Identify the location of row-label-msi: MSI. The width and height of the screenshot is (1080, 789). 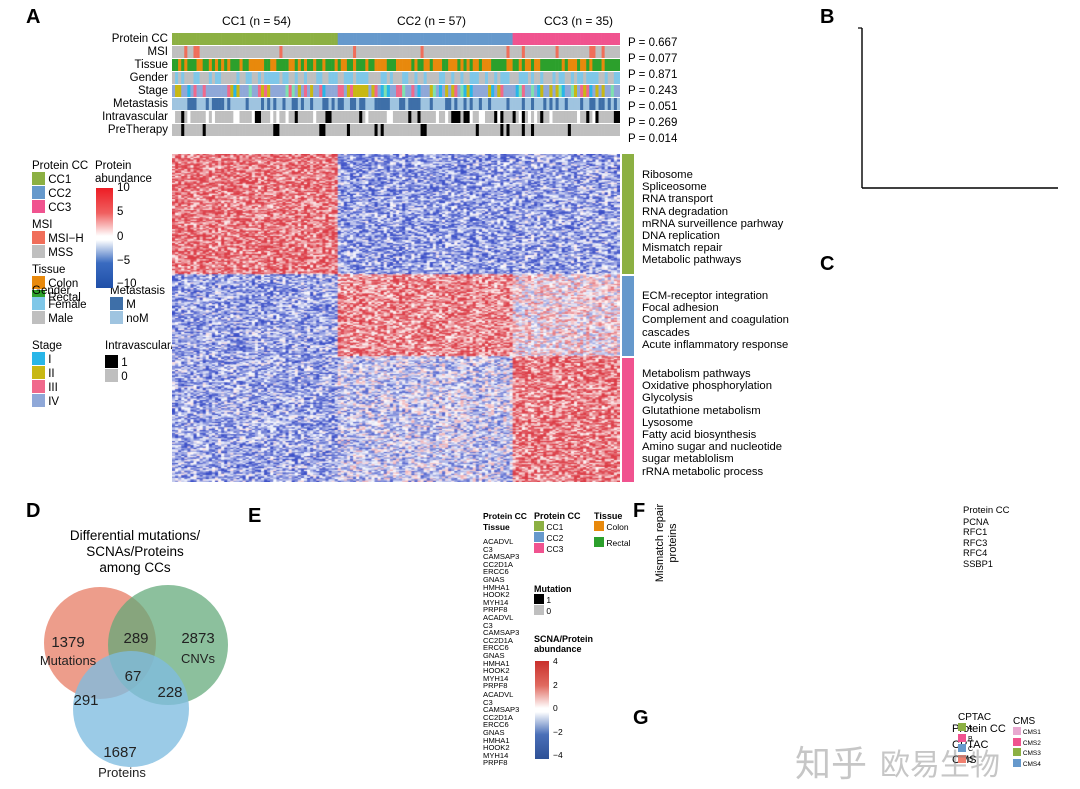
(157, 52).